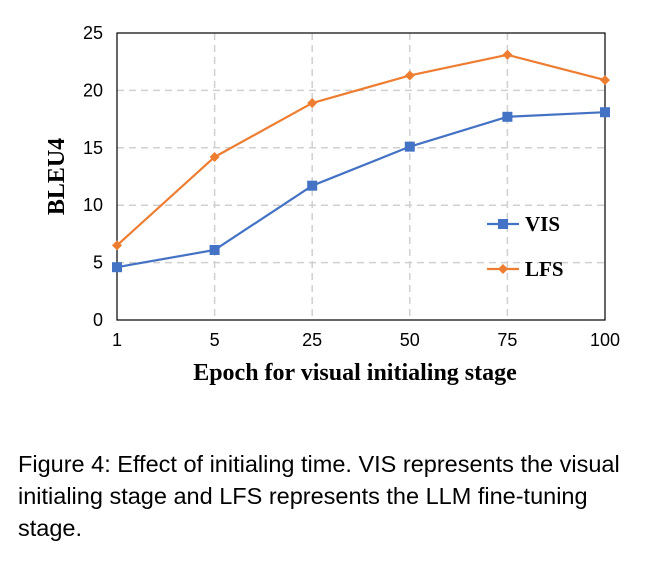  Describe the element at coordinates (503, 224) in the screenshot. I see `legend-marker-vis` at that location.